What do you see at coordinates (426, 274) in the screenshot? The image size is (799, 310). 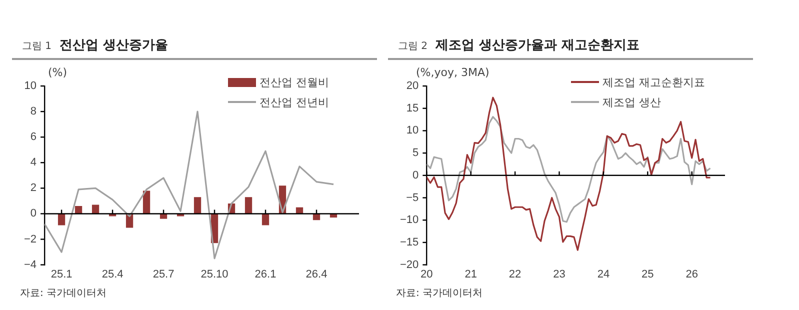 I see `x-tick-label: 20` at bounding box center [426, 274].